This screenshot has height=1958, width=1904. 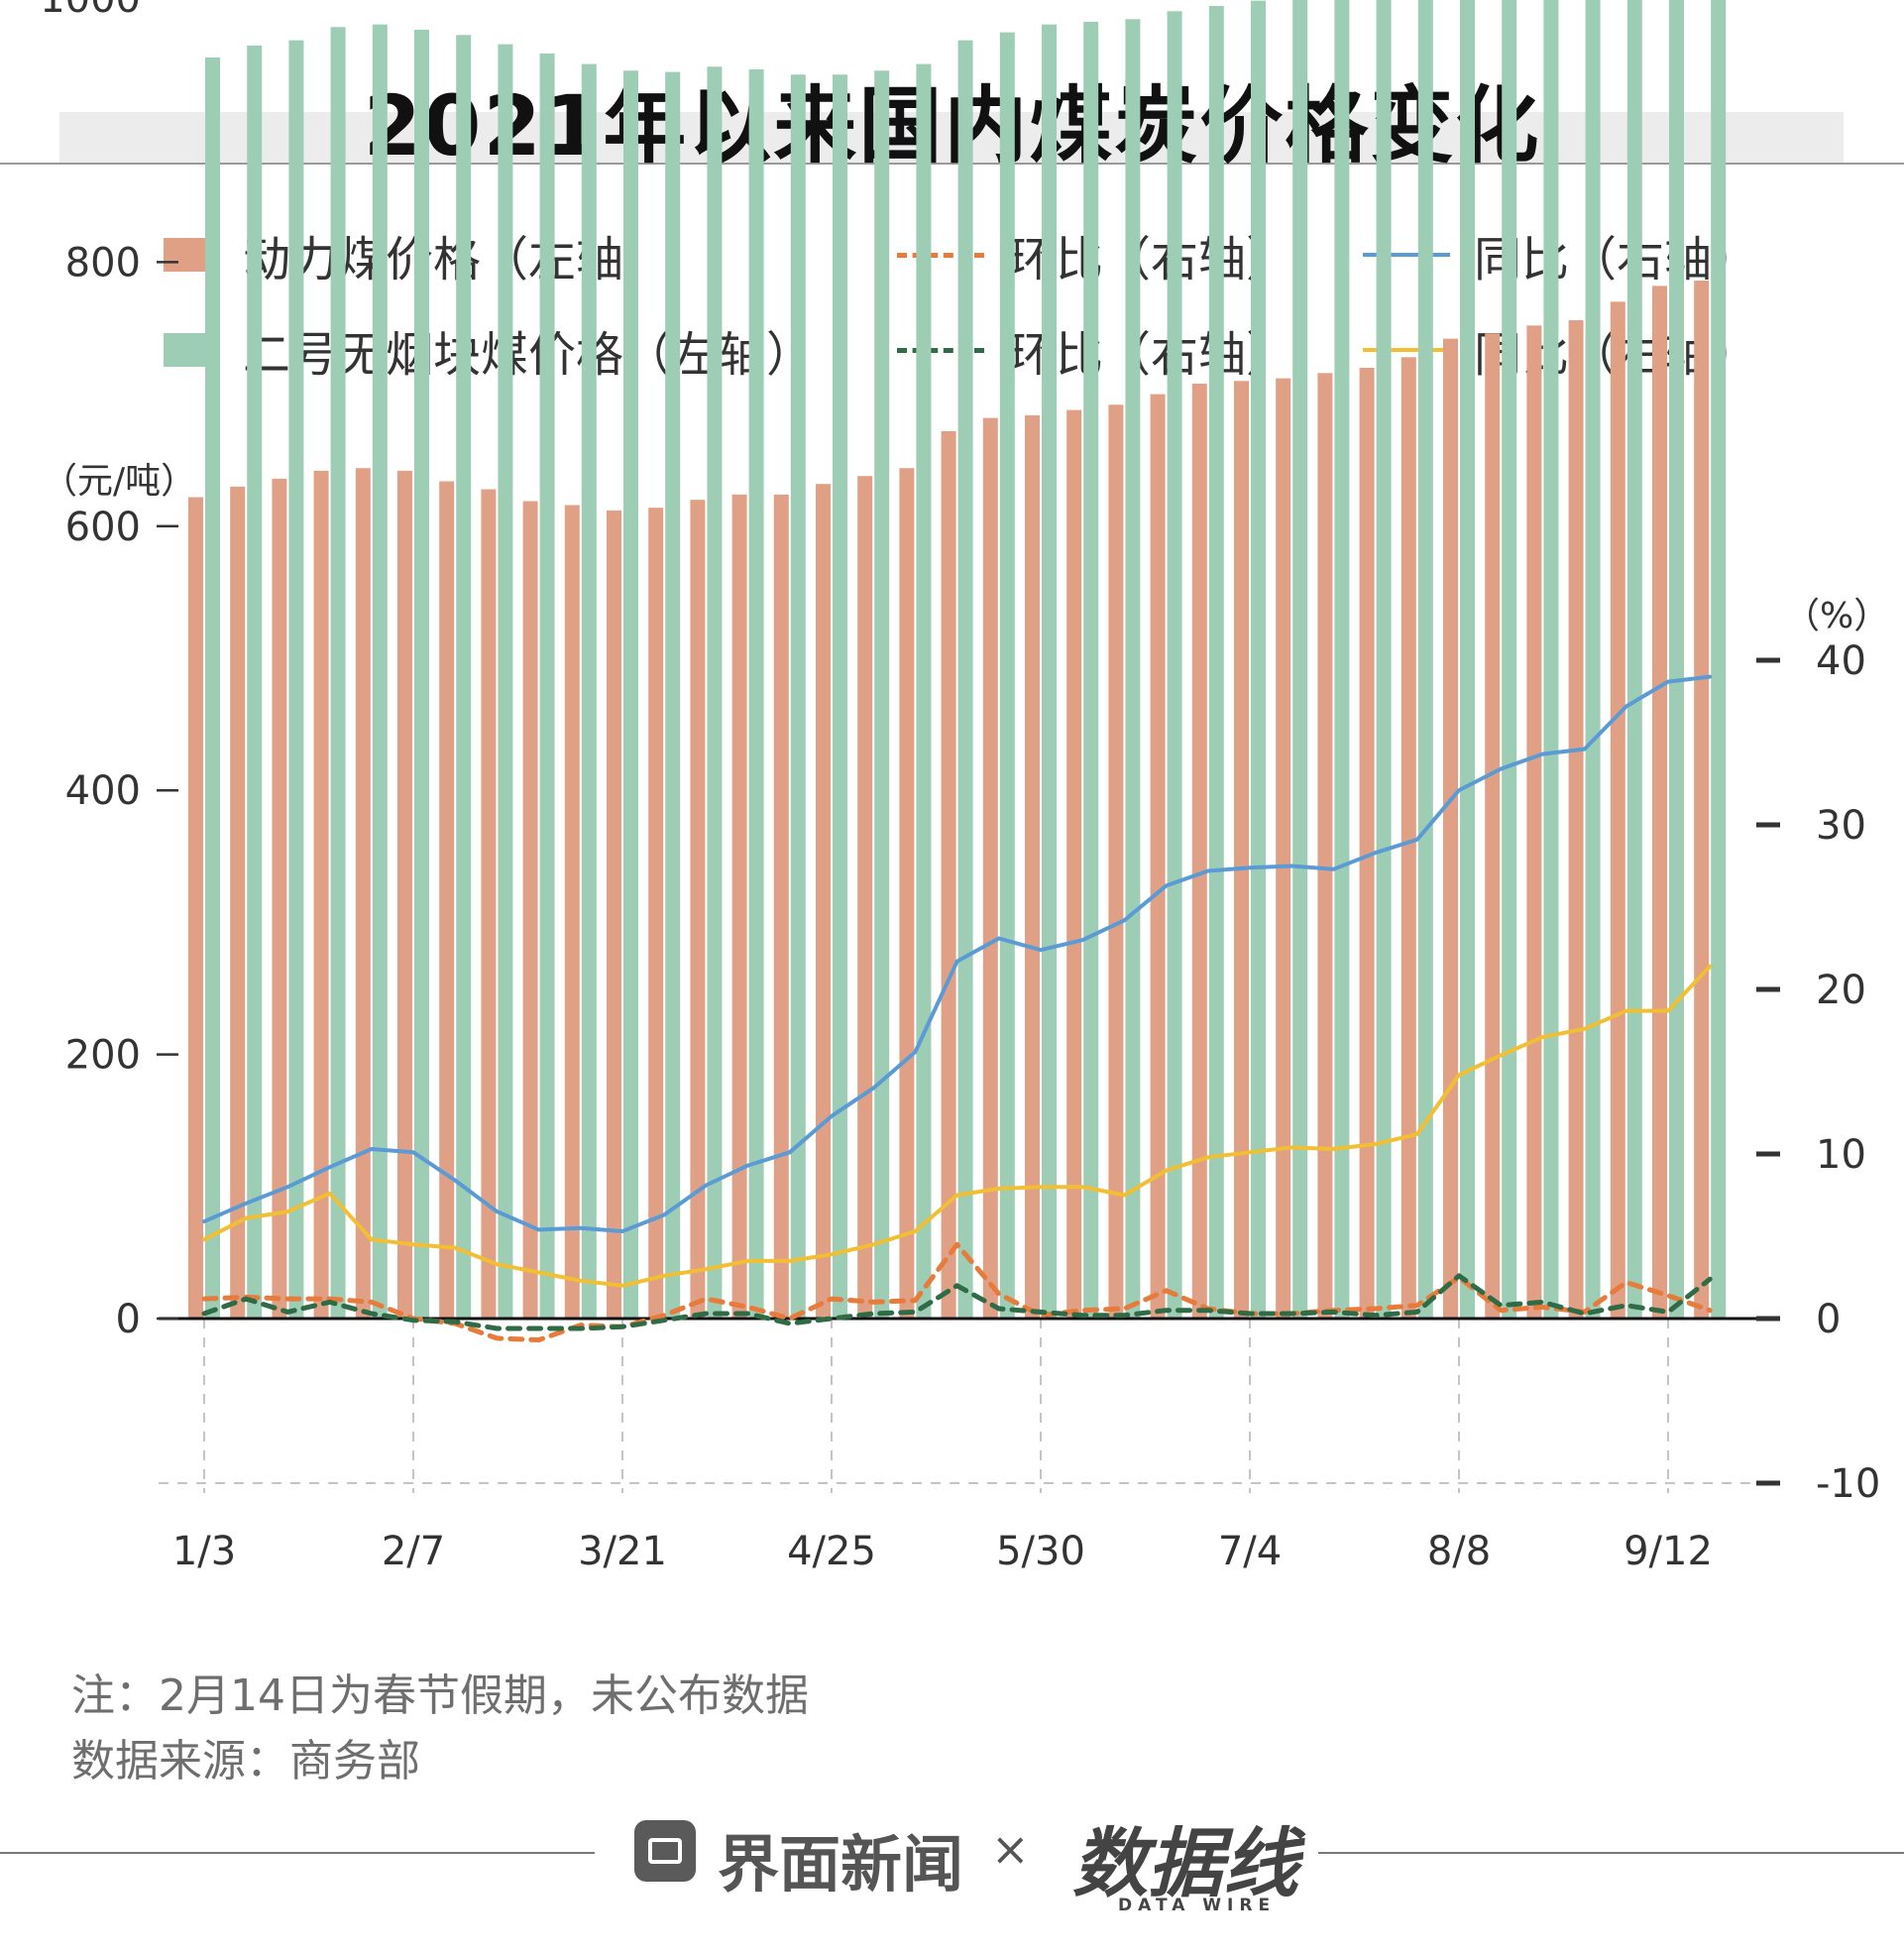 I want to click on right-axis-label: 30, so click(x=1841, y=826).